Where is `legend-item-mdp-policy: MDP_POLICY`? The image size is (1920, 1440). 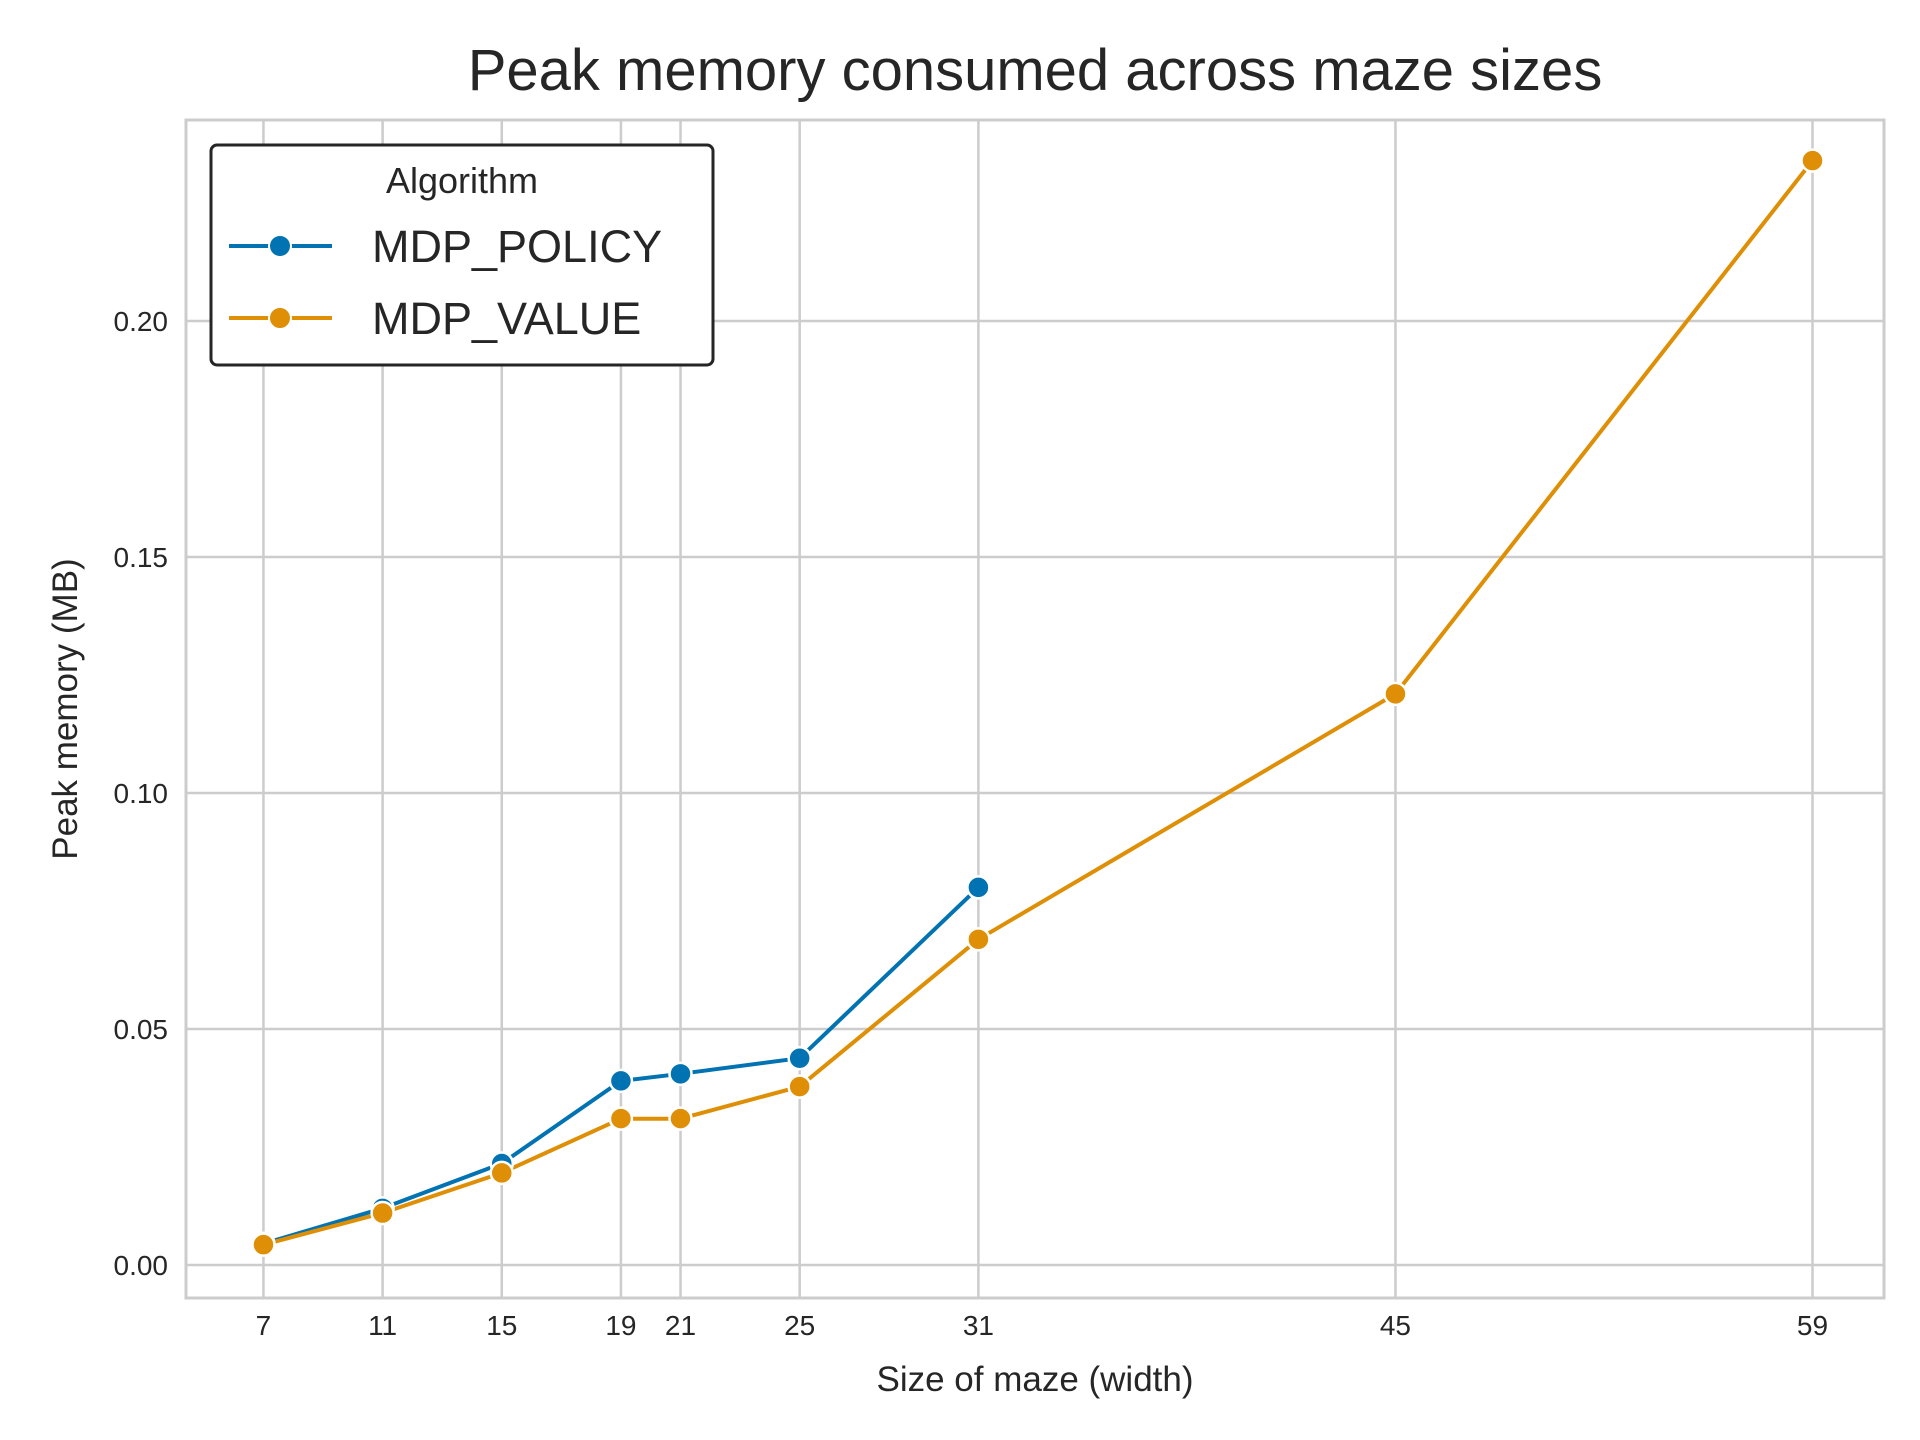
legend-item-mdp-policy: MDP_POLICY is located at coordinates (445, 246).